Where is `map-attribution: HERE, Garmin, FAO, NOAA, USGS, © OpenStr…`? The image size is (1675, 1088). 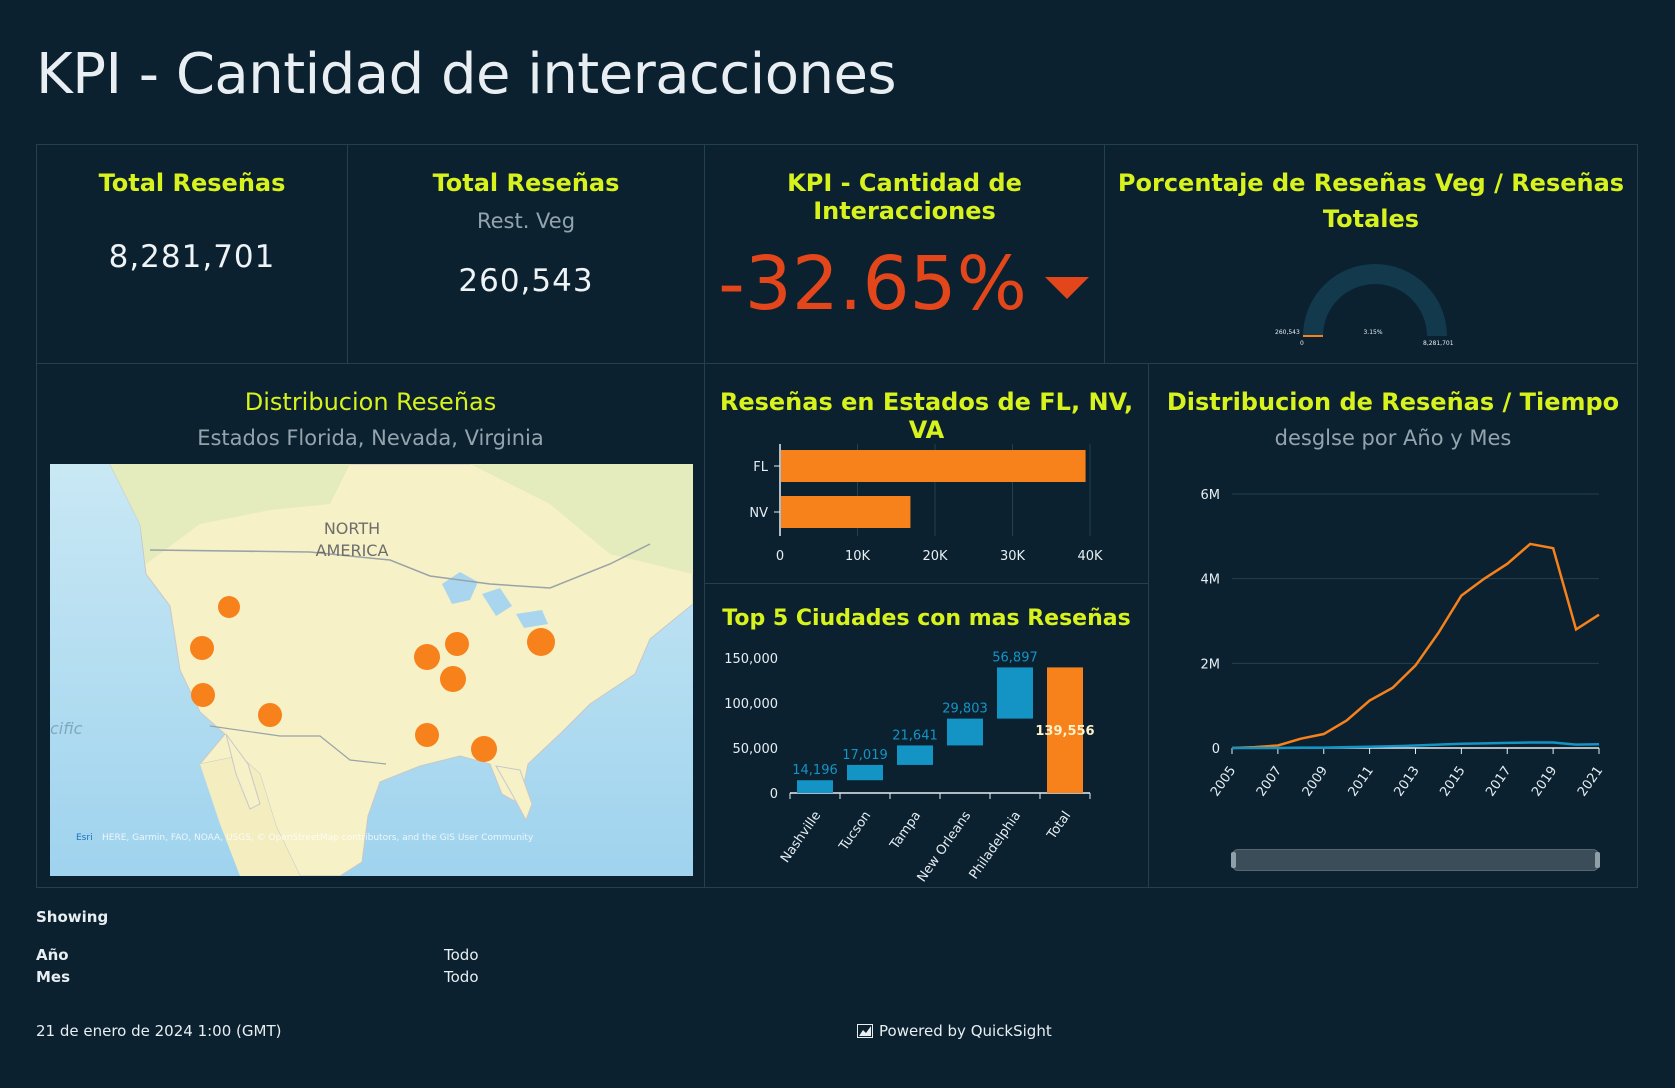 map-attribution: HERE, Garmin, FAO, NOAA, USGS, © OpenStr… is located at coordinates (318, 838).